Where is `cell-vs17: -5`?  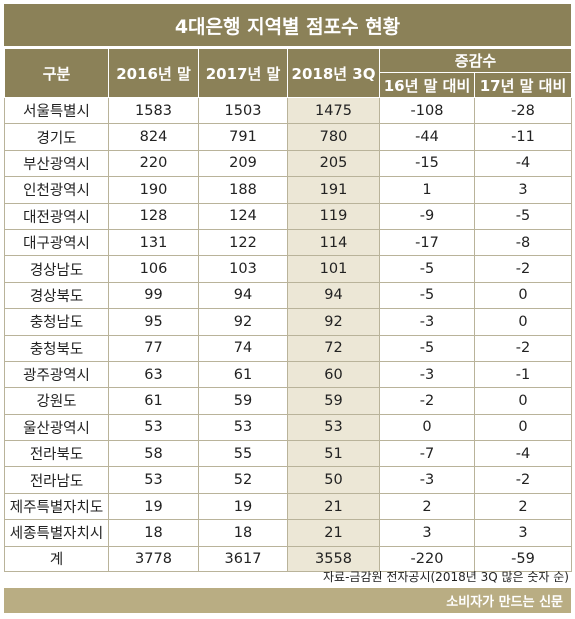 cell-vs17: -5 is located at coordinates (523, 216).